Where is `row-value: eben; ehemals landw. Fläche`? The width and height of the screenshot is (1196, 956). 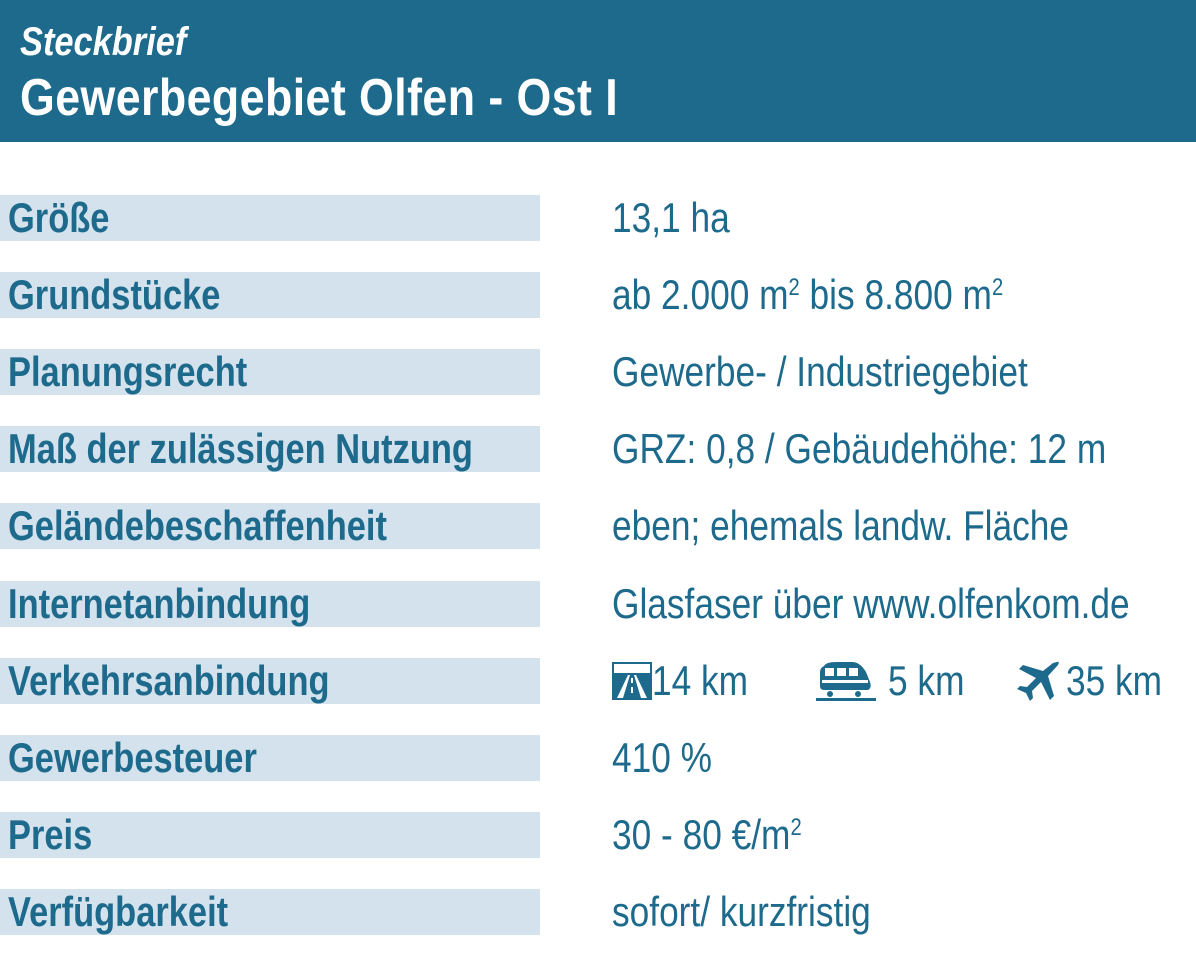
row-value: eben; ehemals landw. Fläche is located at coordinates (840, 525).